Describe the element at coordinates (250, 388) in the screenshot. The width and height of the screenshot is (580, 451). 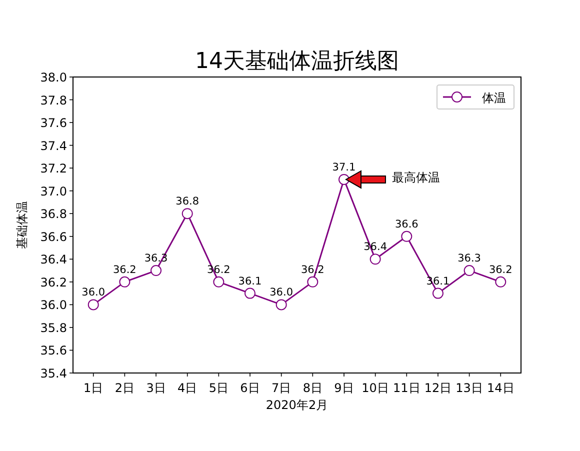
I see `x-tick-label: 6日` at that location.